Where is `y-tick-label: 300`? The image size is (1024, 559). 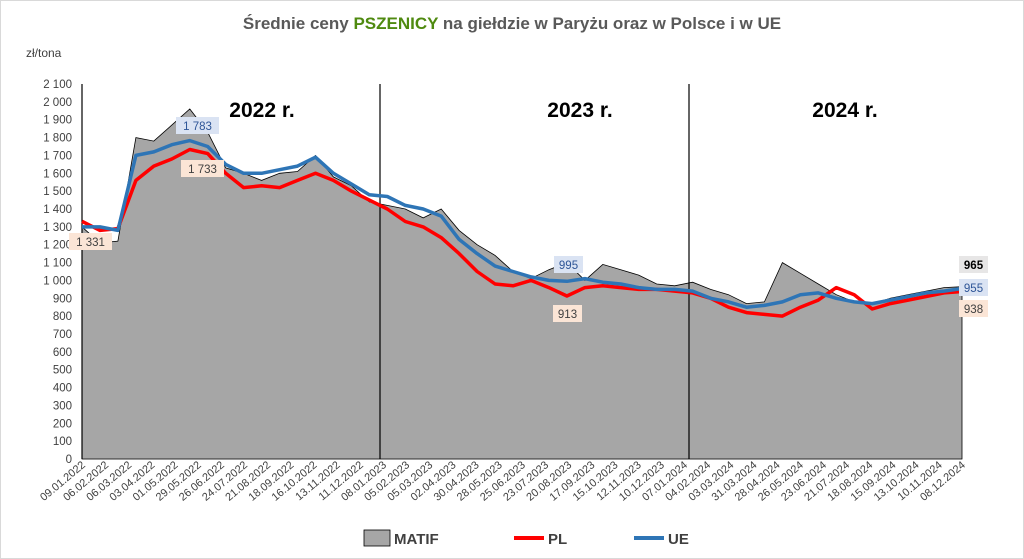
y-tick-label: 300 is located at coordinates (62, 406).